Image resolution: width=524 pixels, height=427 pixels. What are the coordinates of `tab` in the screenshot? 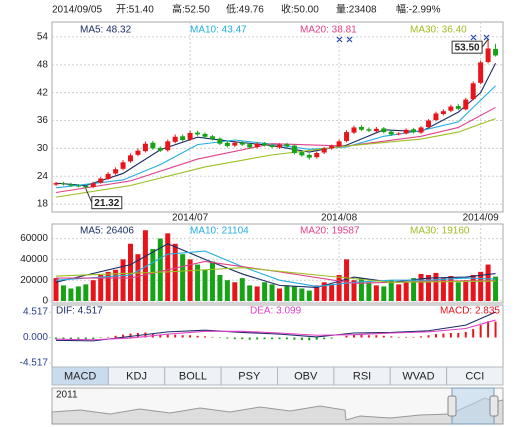 It's located at (475, 376).